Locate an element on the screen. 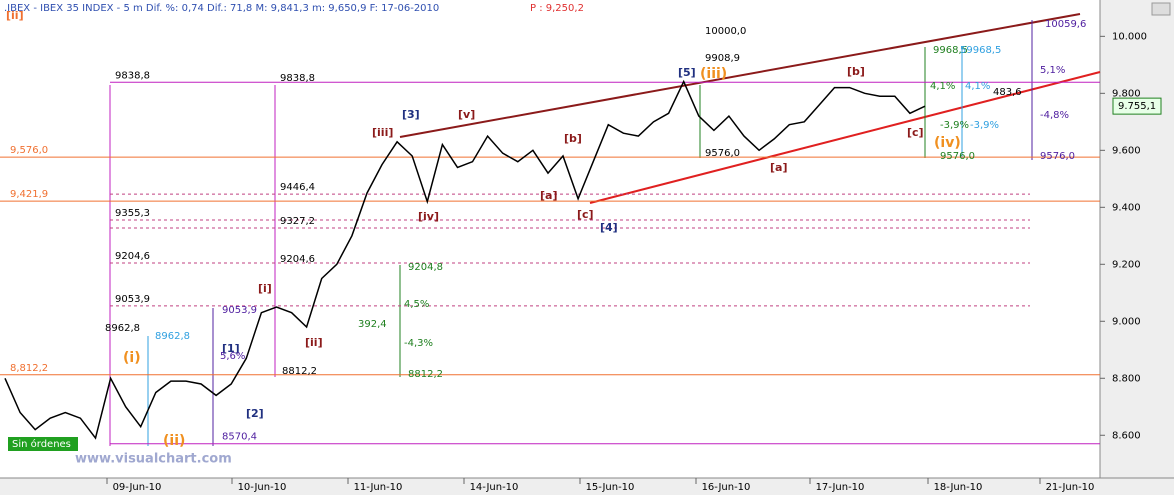 The width and height of the screenshot is (1174, 495). last-price-box is located at coordinates (1137, 106).